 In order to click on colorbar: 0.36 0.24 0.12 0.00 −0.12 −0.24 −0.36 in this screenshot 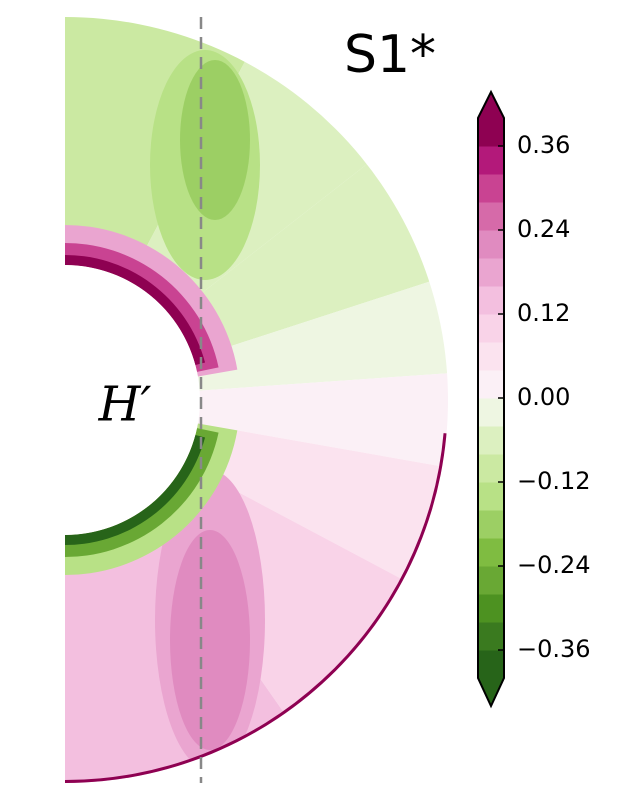, I will do `click(534, 399)`.